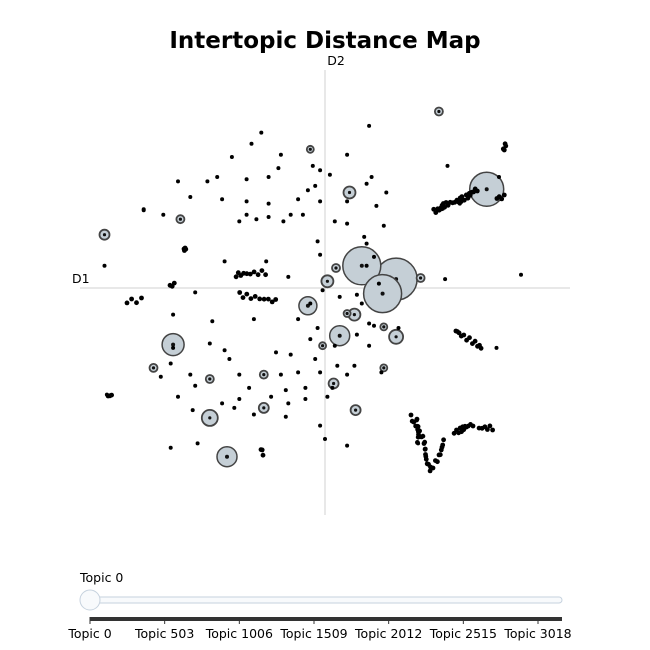  Describe the element at coordinates (239, 633) in the screenshot. I see `slider-tick-label: Topic 1006` at that location.